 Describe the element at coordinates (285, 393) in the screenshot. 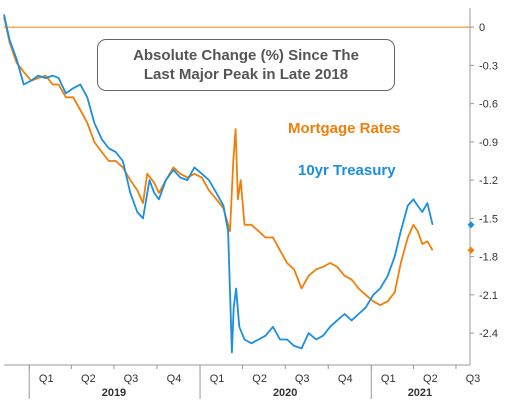

I see `year-label: 2020` at that location.